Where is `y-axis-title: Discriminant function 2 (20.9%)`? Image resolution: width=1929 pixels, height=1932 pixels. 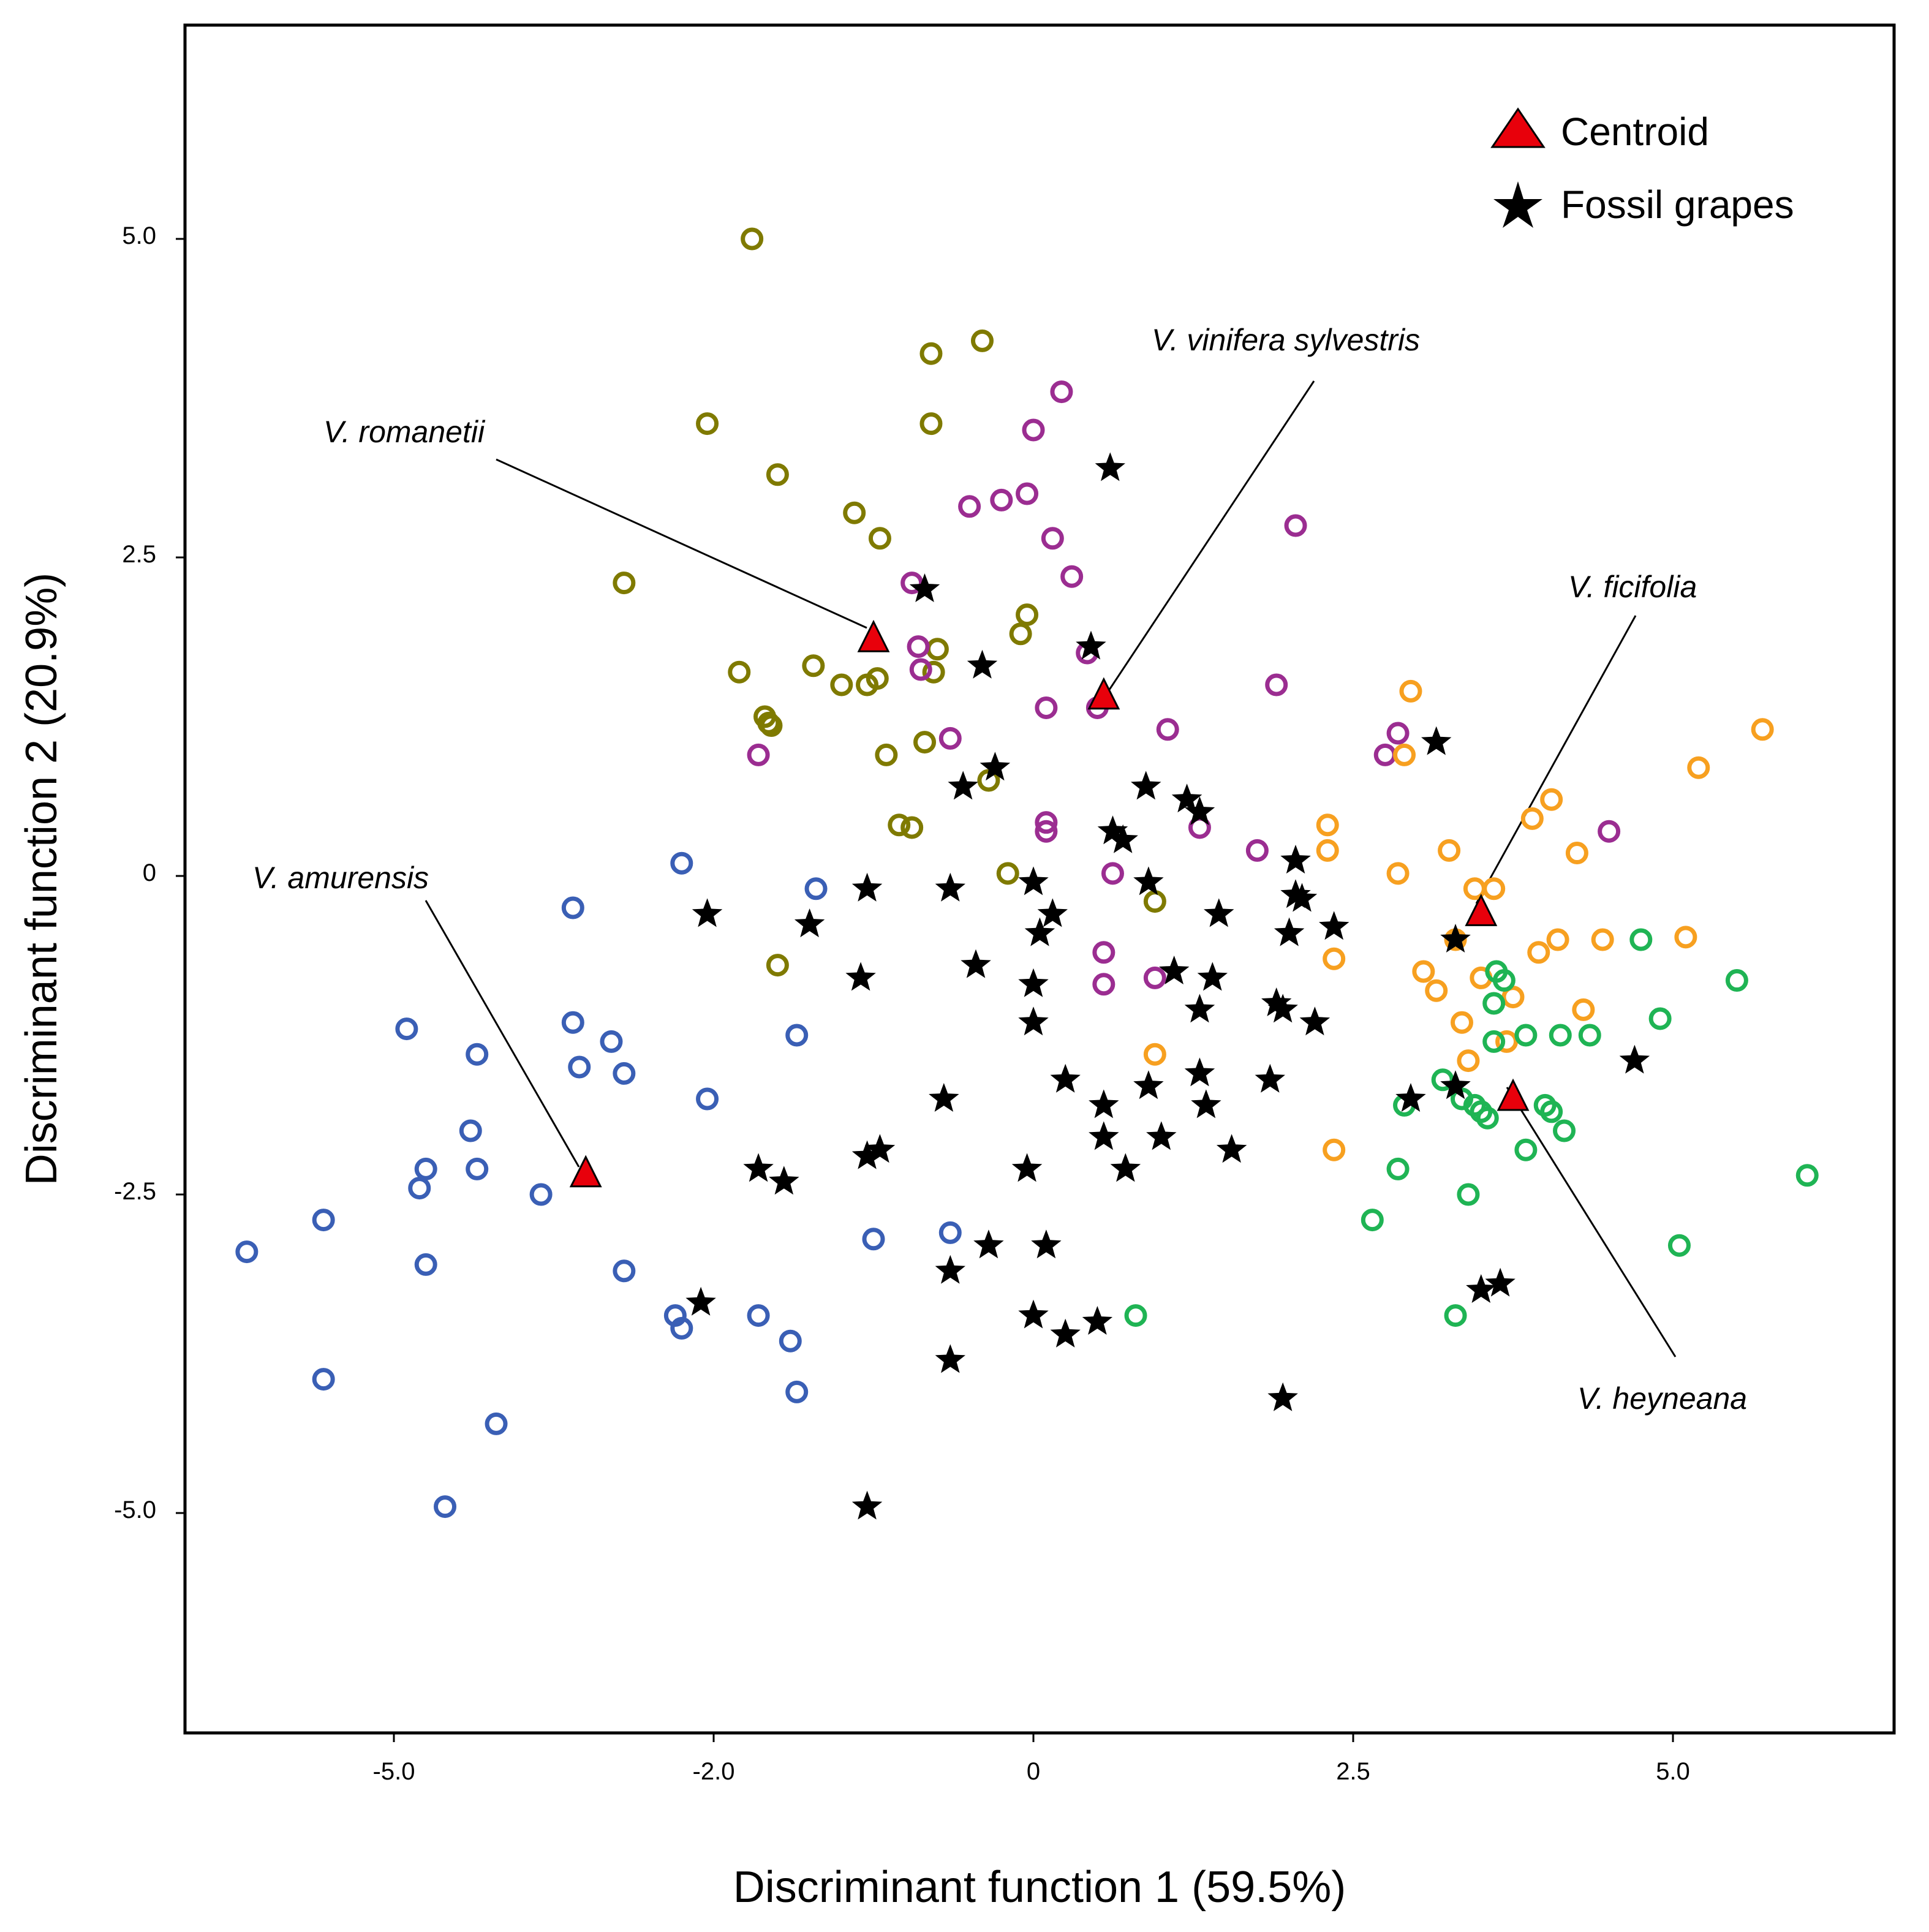
y-axis-title: Discriminant function 2 (20.9%) is located at coordinates (41, 879).